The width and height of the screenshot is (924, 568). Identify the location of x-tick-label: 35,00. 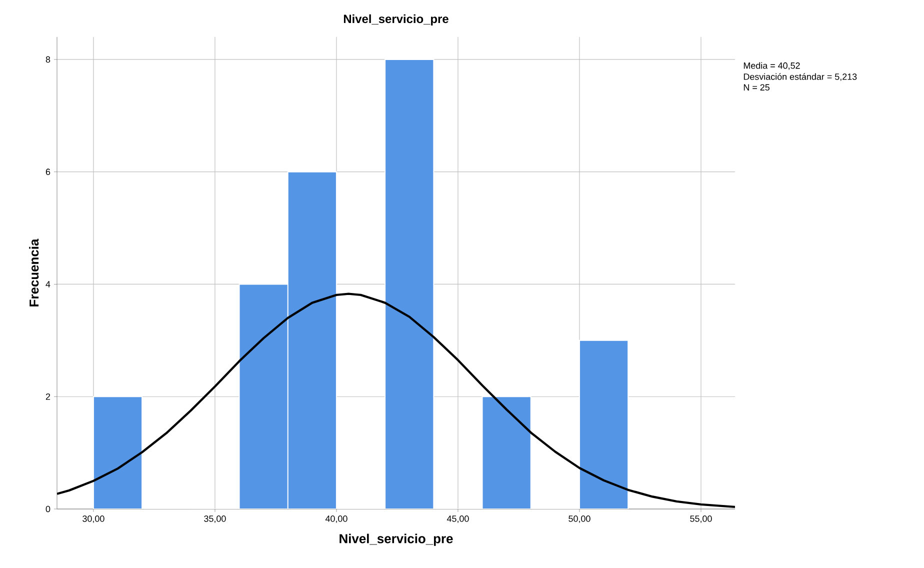
(215, 519).